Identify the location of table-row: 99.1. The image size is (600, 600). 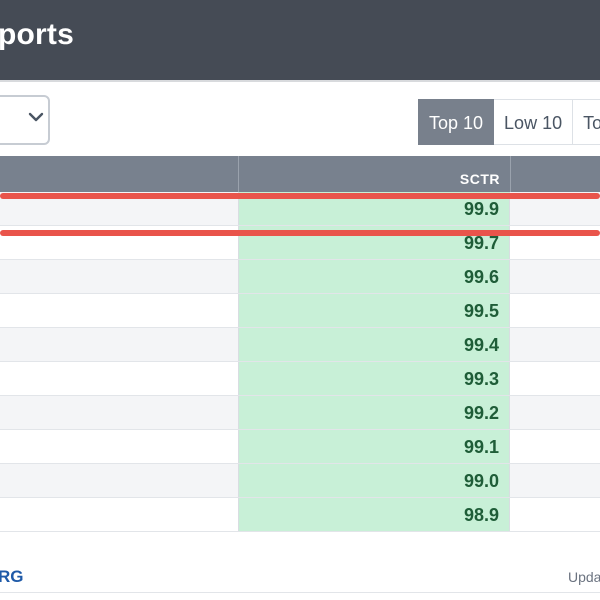
(300, 447).